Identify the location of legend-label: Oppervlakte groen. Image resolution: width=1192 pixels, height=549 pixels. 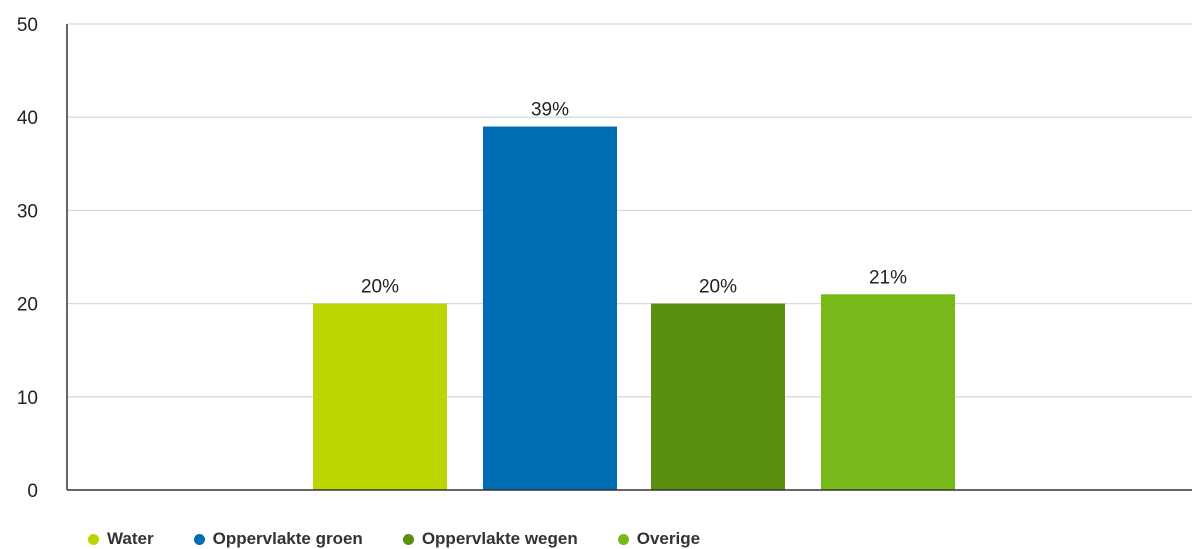
(287, 538).